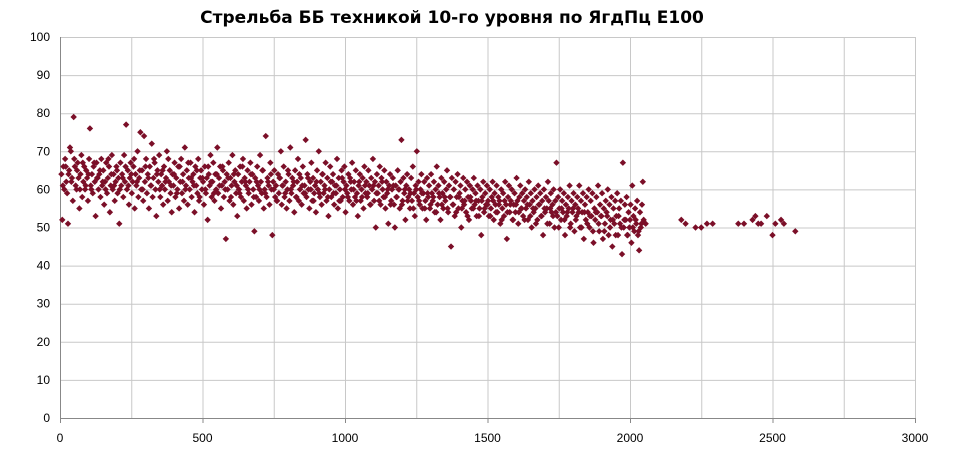 The height and width of the screenshot is (467, 960). What do you see at coordinates (44, 266) in the screenshot?
I see `y-tick-label: 40` at bounding box center [44, 266].